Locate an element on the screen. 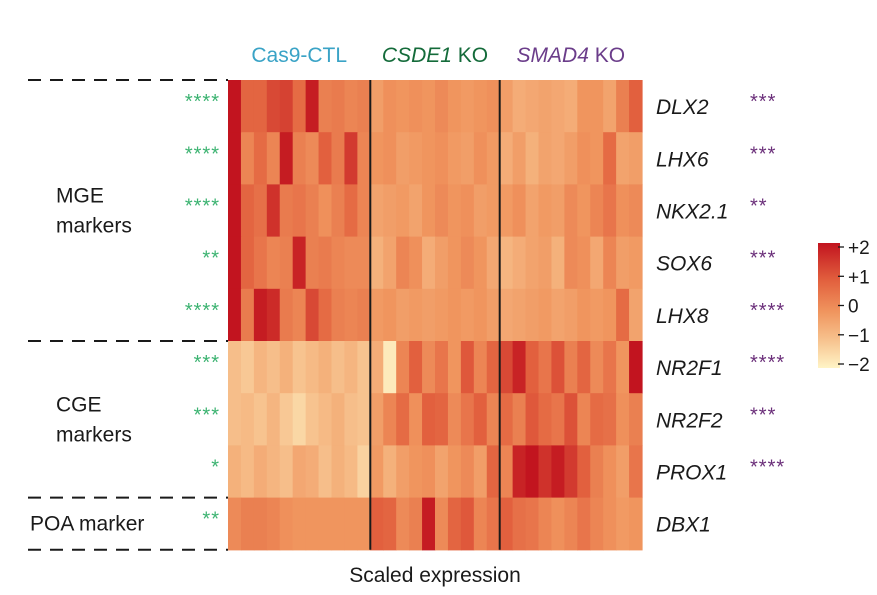  colorbar-tick-label: +2 is located at coordinates (859, 248).